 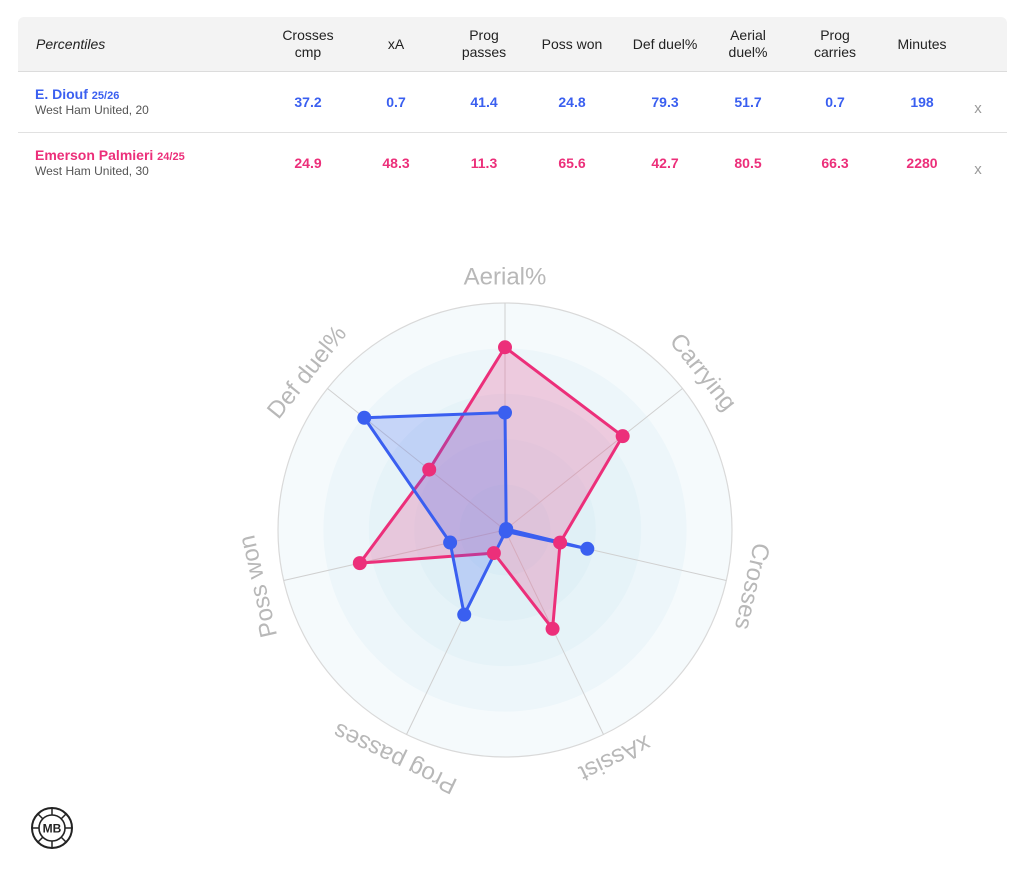 I want to click on column-header-label: Crosses cmp, so click(x=308, y=43).